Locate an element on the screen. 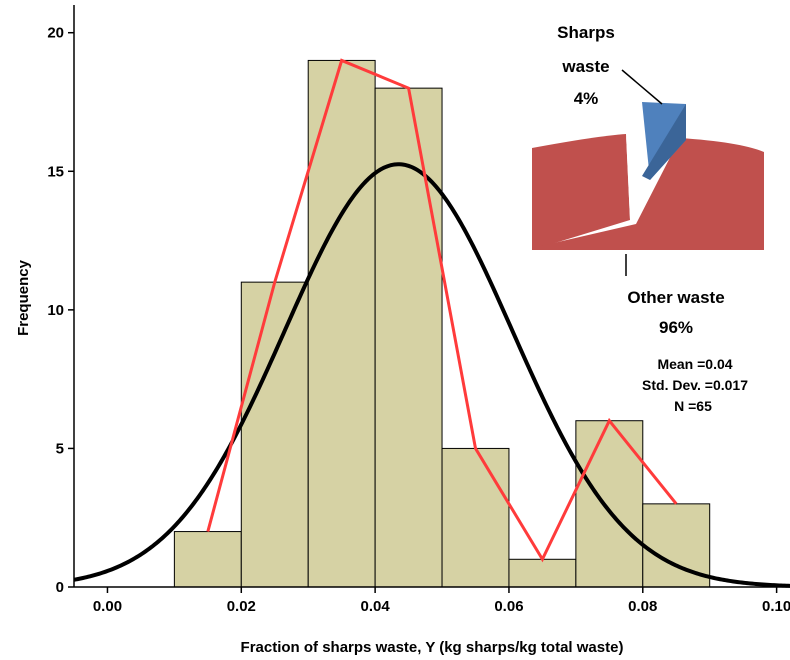 Image resolution: width=790 pixels, height=660 pixels. stat-std-dev: Std. Dev. =0.017 is located at coordinates (695, 385).